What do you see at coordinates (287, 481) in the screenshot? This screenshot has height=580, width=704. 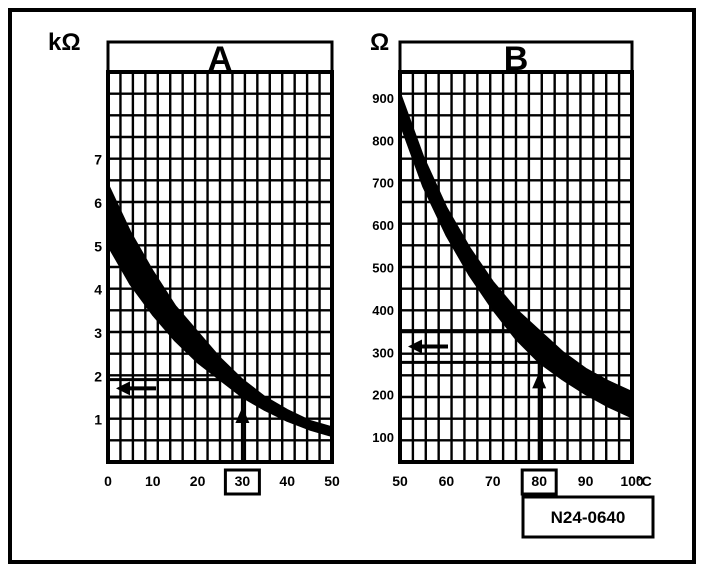 I see `x-tick-label: 40` at bounding box center [287, 481].